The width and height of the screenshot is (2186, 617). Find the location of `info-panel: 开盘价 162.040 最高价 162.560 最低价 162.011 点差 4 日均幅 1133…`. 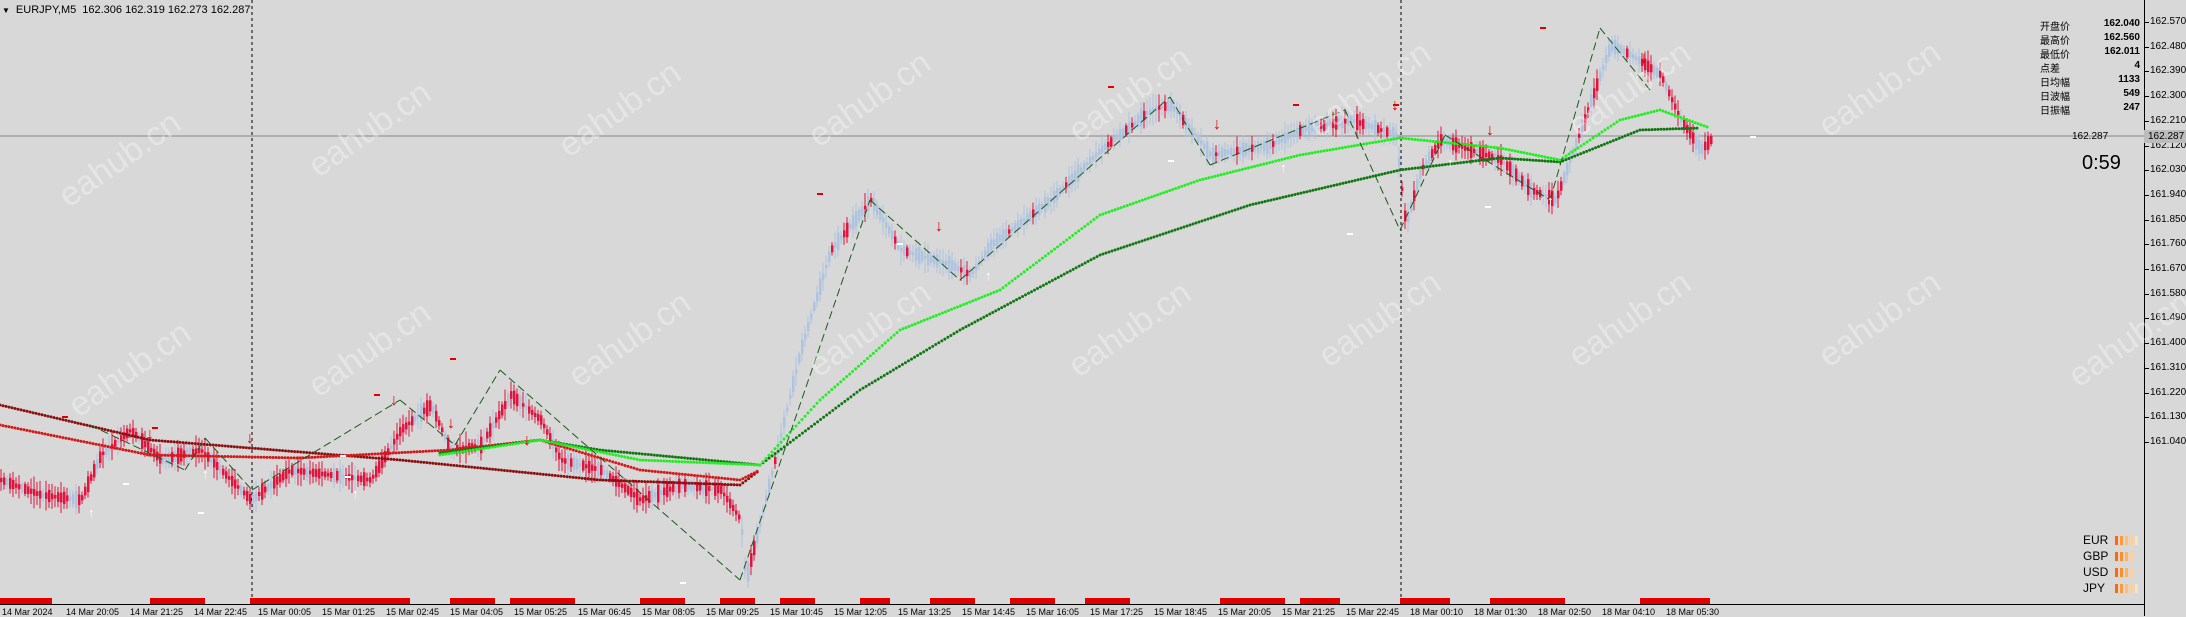

info-panel: 开盘价 162.040 最高价 162.560 最低价 162.011 点差 4 日均幅 1133… is located at coordinates (2090, 67).